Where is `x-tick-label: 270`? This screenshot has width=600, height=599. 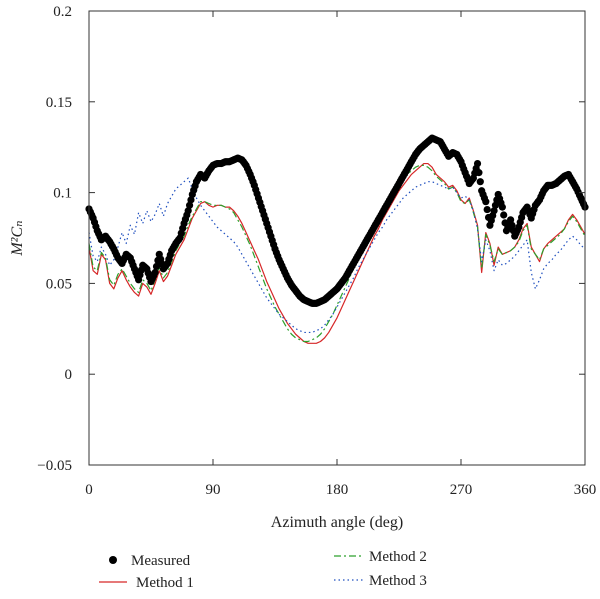
x-tick-label: 270 is located at coordinates (461, 490).